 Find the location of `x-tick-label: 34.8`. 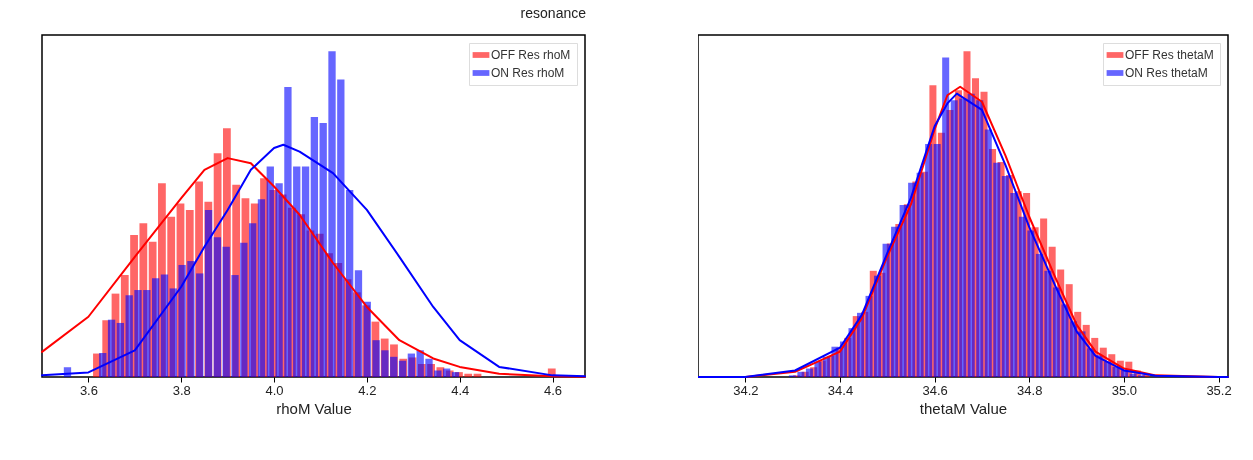

x-tick-label: 34.8 is located at coordinates (1030, 390).